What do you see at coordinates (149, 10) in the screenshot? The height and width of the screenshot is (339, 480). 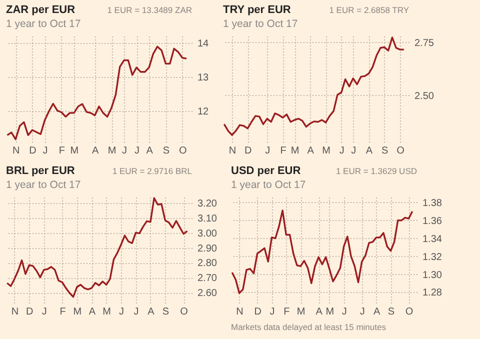 I see `text: 1 EUR = 13.3489 ZAR` at bounding box center [149, 10].